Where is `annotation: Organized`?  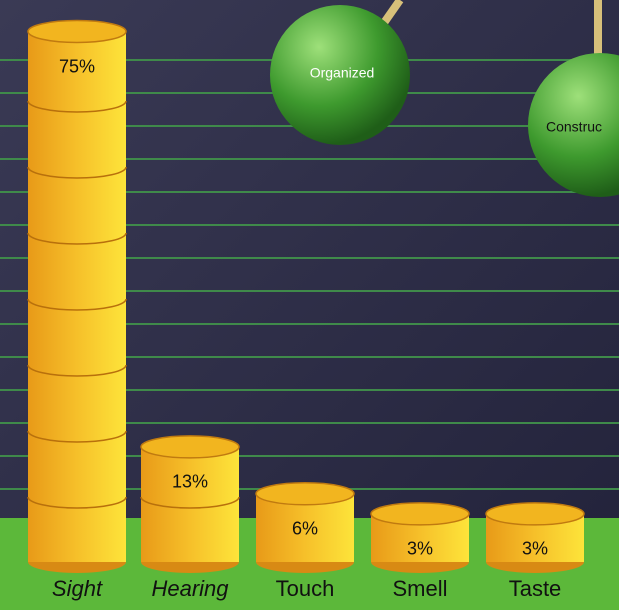 annotation: Organized is located at coordinates (342, 73).